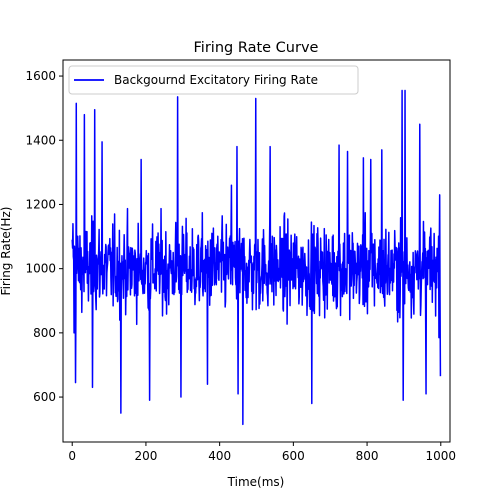  Describe the element at coordinates (40, 204) in the screenshot. I see `y-tick-label: 1200` at that location.